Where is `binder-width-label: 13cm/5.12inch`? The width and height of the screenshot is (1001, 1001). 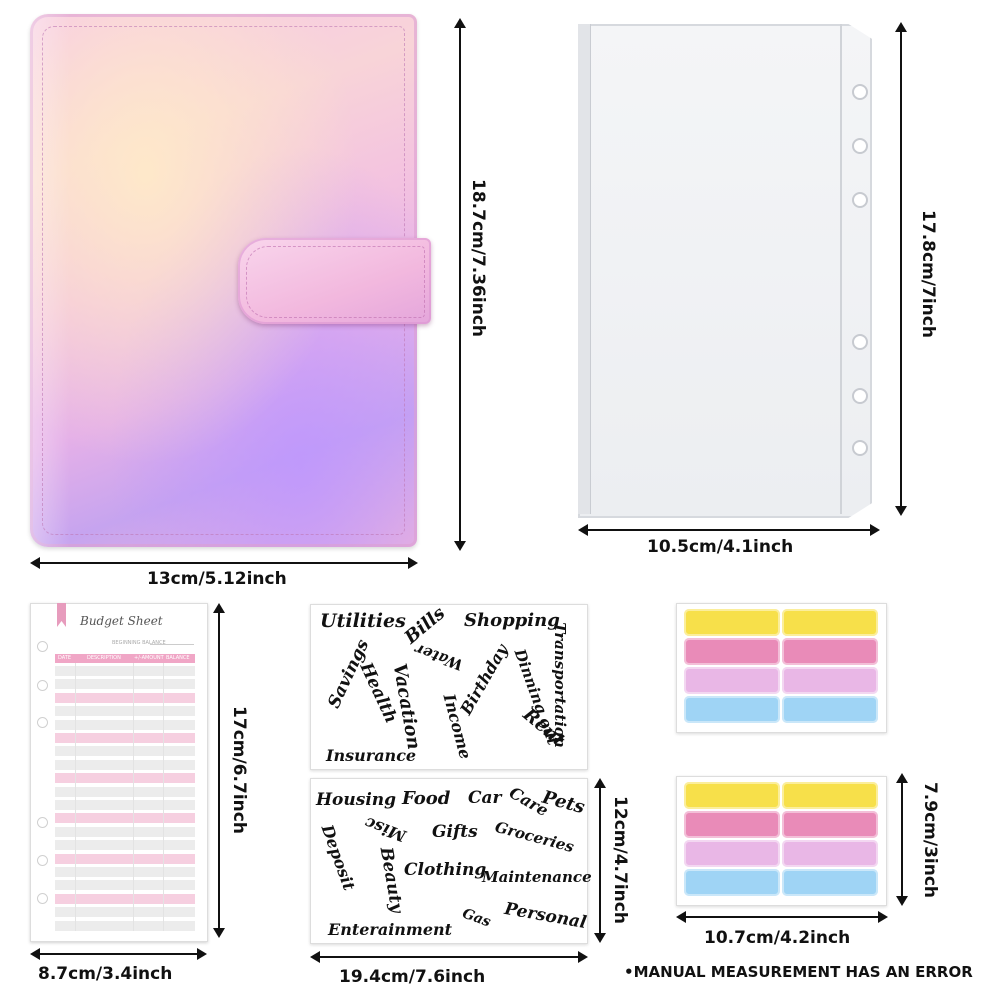 binder-width-label: 13cm/5.12inch is located at coordinates (217, 579).